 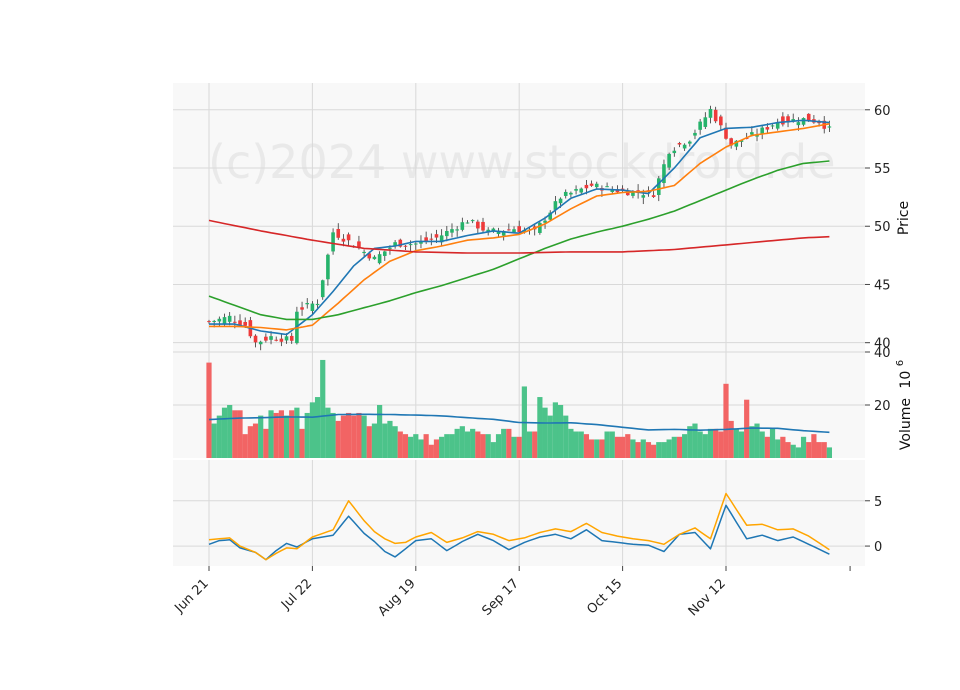 What do you see at coordinates (878, 547) in the screenshot?
I see `y-tick-label: 0` at bounding box center [878, 547].